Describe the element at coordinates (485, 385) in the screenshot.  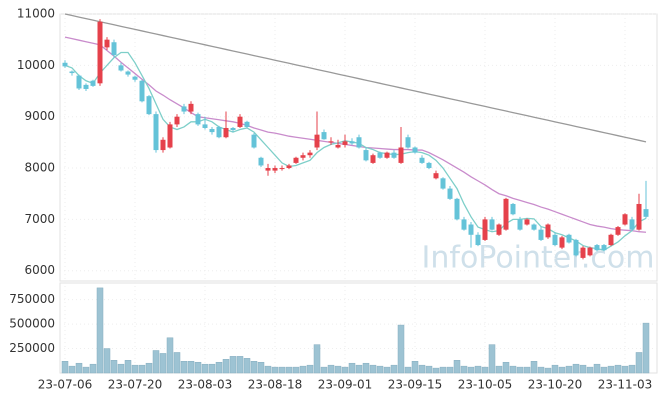
I see `x-tick-label: 23-10-05` at that location.